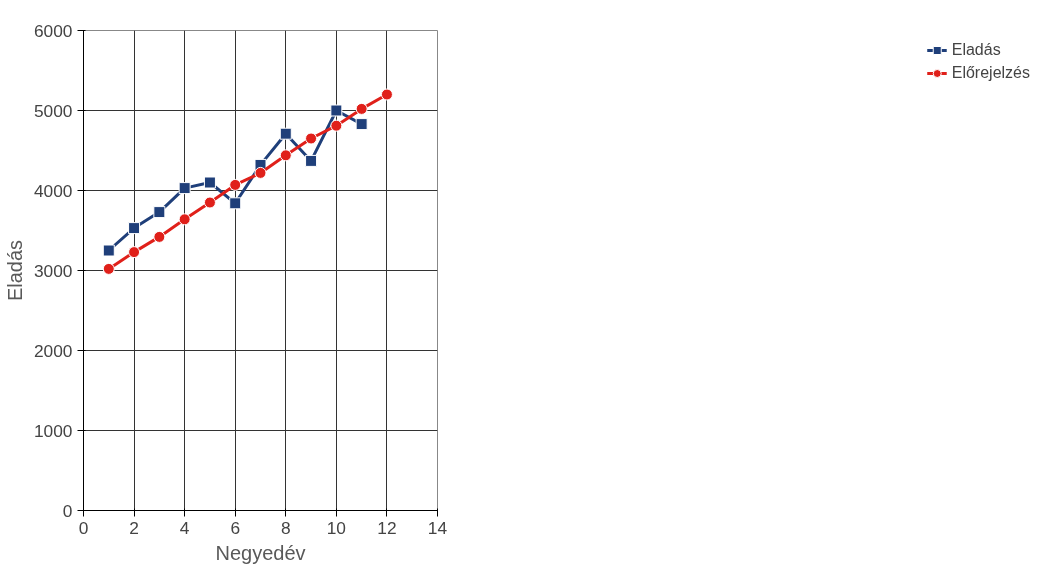  I want to click on x-tick-label: 8, so click(285, 527).